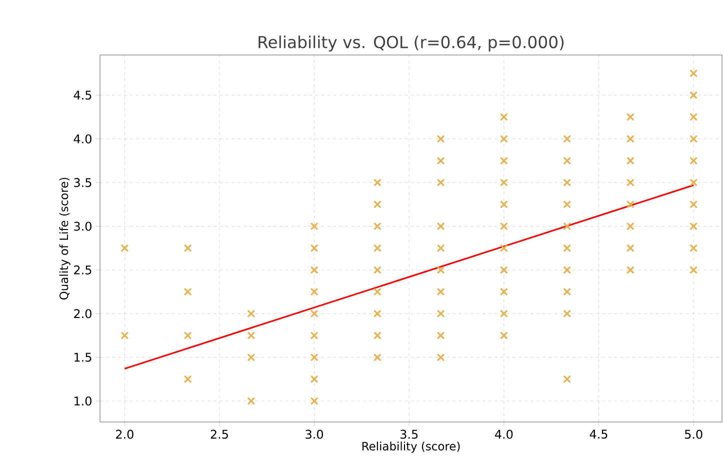 This screenshot has height=470, width=724. What do you see at coordinates (504, 434) in the screenshot?
I see `x-tick-label: 4.0` at bounding box center [504, 434].